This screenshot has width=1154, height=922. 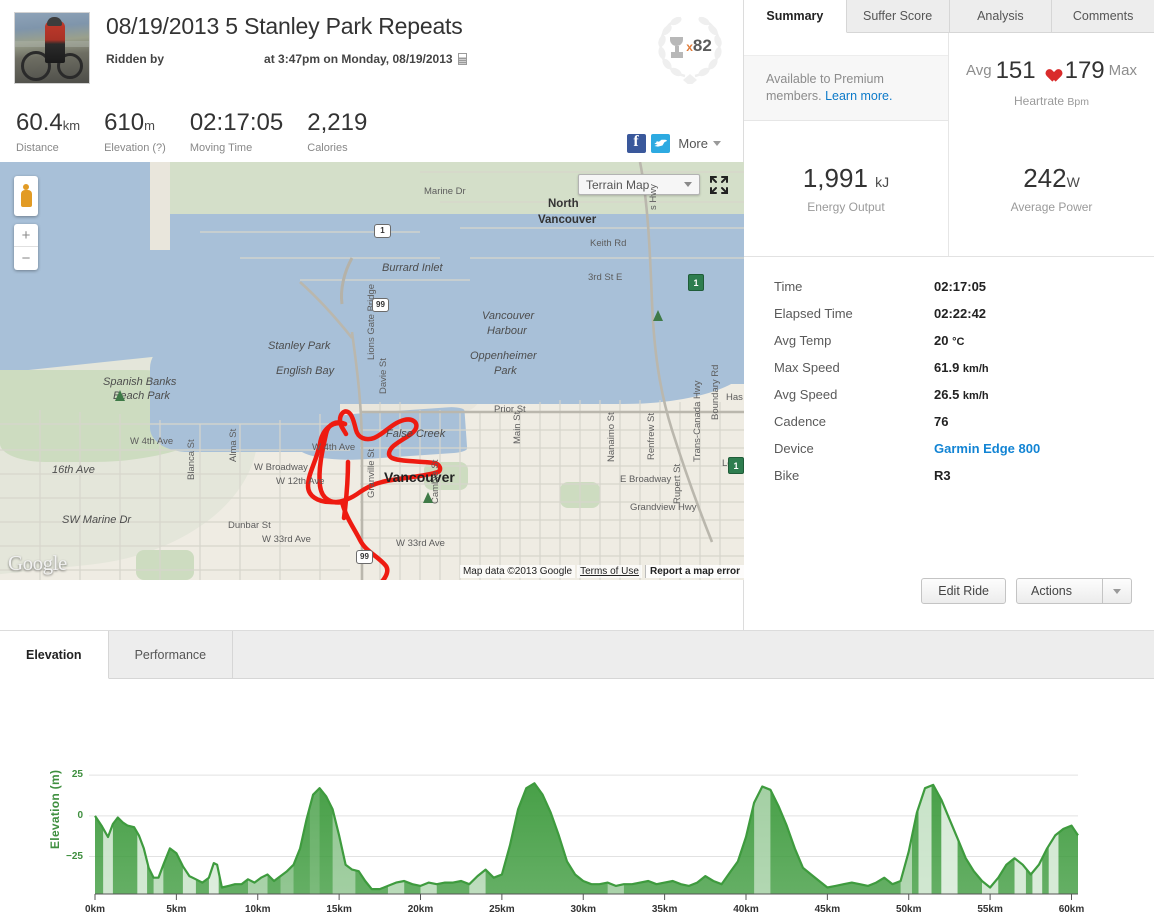 What do you see at coordinates (510, 409) in the screenshot?
I see `map-label: Prior St` at bounding box center [510, 409].